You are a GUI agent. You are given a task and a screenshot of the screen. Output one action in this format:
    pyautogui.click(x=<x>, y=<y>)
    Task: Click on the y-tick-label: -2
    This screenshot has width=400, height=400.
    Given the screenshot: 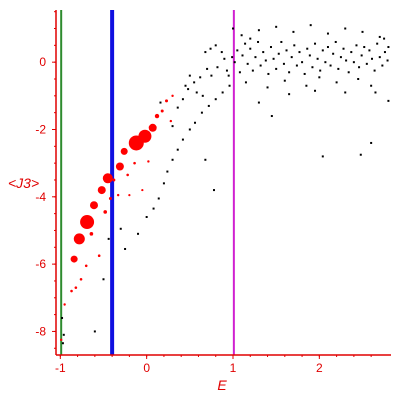 What is the action you would take?
    pyautogui.click(x=40, y=129)
    